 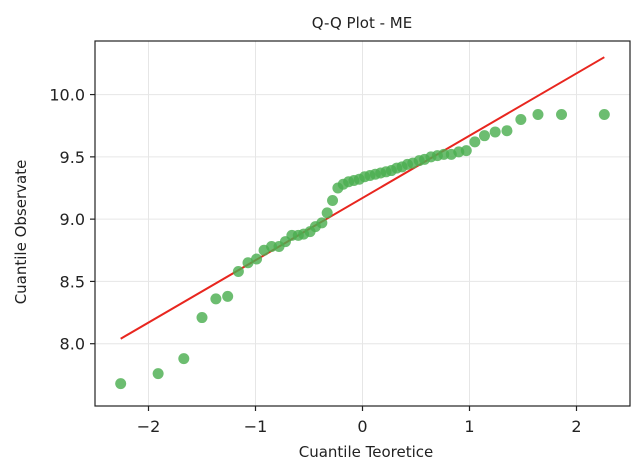 I want to click on y-tick-label: 10.0, so click(x=67, y=95).